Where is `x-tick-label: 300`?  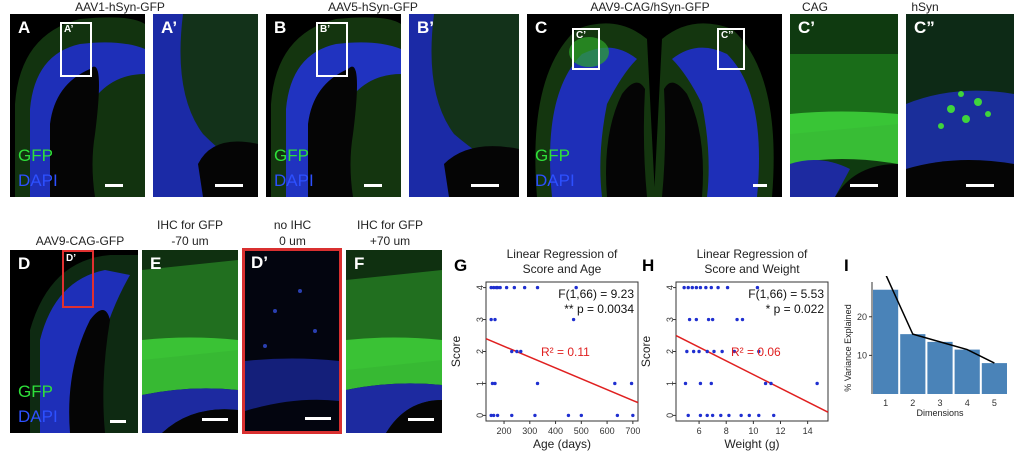 x-tick-label: 300 is located at coordinates (529, 431).